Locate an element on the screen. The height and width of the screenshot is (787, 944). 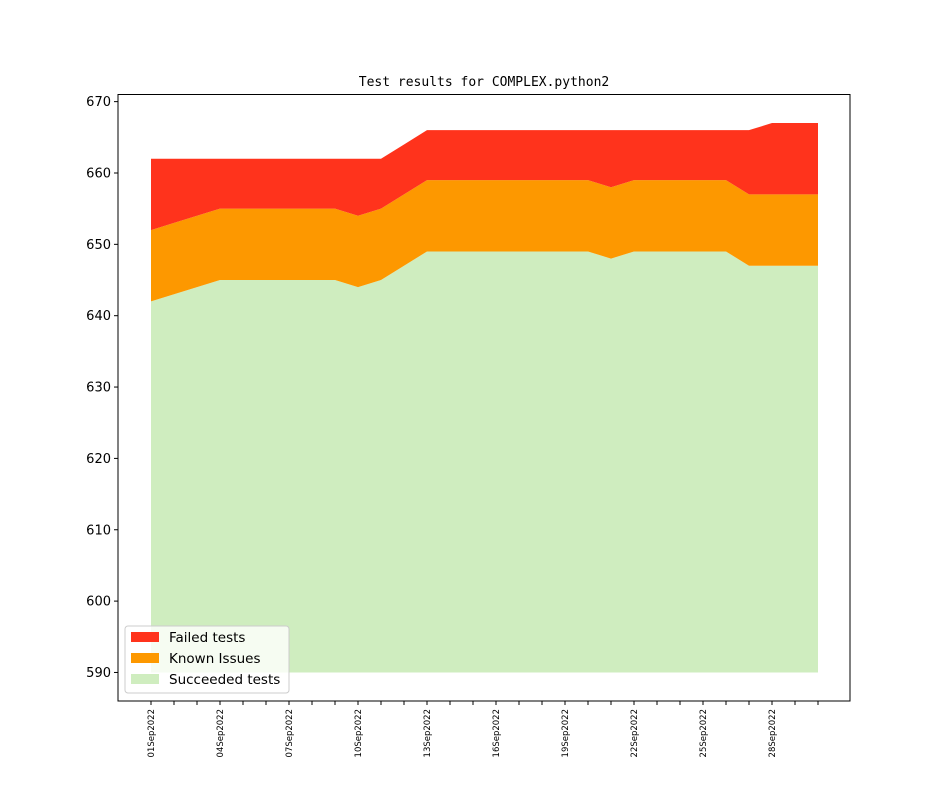
legend: Failed tests Known Issues Succeeded tests is located at coordinates (207, 659).